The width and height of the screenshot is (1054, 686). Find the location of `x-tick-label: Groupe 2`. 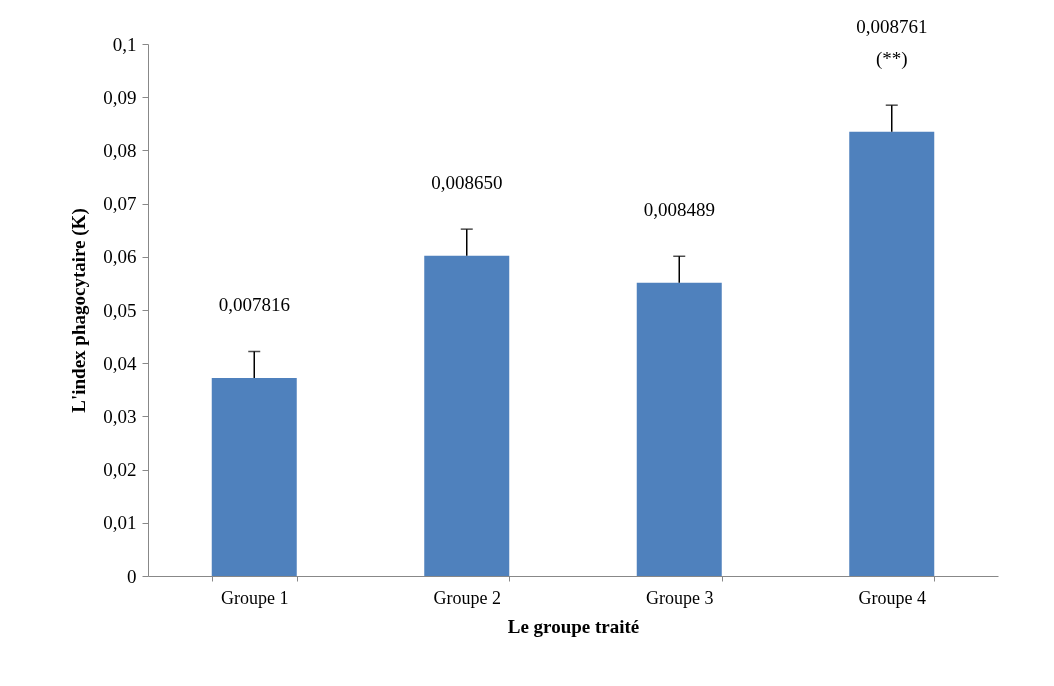

x-tick-label: Groupe 2 is located at coordinates (467, 597).